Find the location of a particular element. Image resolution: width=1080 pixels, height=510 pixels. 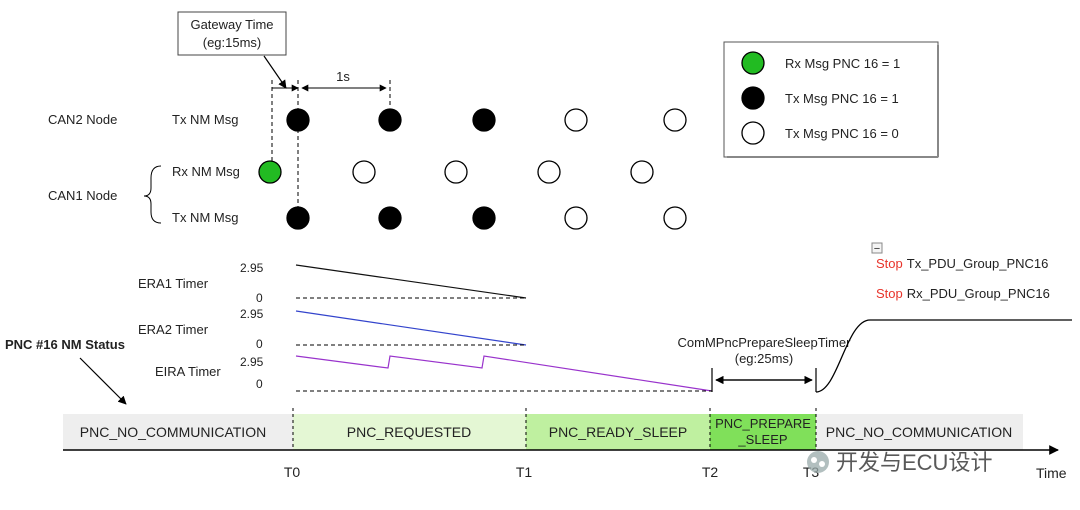

gateway-gap-marker is located at coordinates (285, 145).